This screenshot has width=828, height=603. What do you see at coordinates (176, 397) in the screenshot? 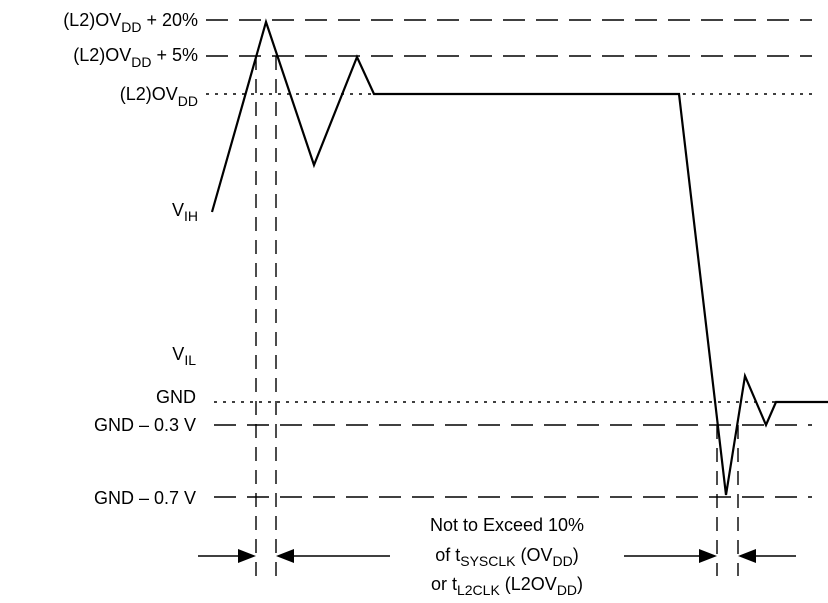
I see `label-gnd: GND` at bounding box center [176, 397].